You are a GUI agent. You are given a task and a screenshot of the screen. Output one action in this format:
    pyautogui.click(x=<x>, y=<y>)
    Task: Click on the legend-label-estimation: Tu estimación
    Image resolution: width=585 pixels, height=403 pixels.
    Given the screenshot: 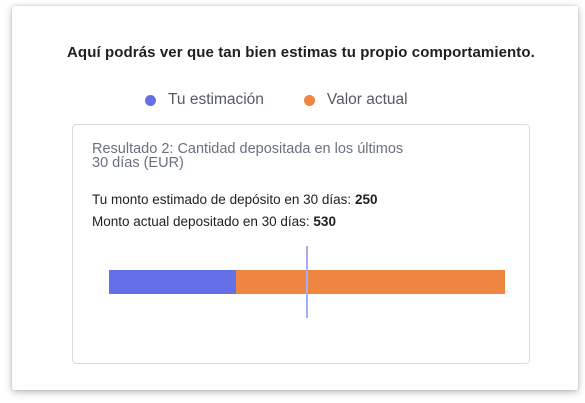 What is the action you would take?
    pyautogui.click(x=216, y=99)
    